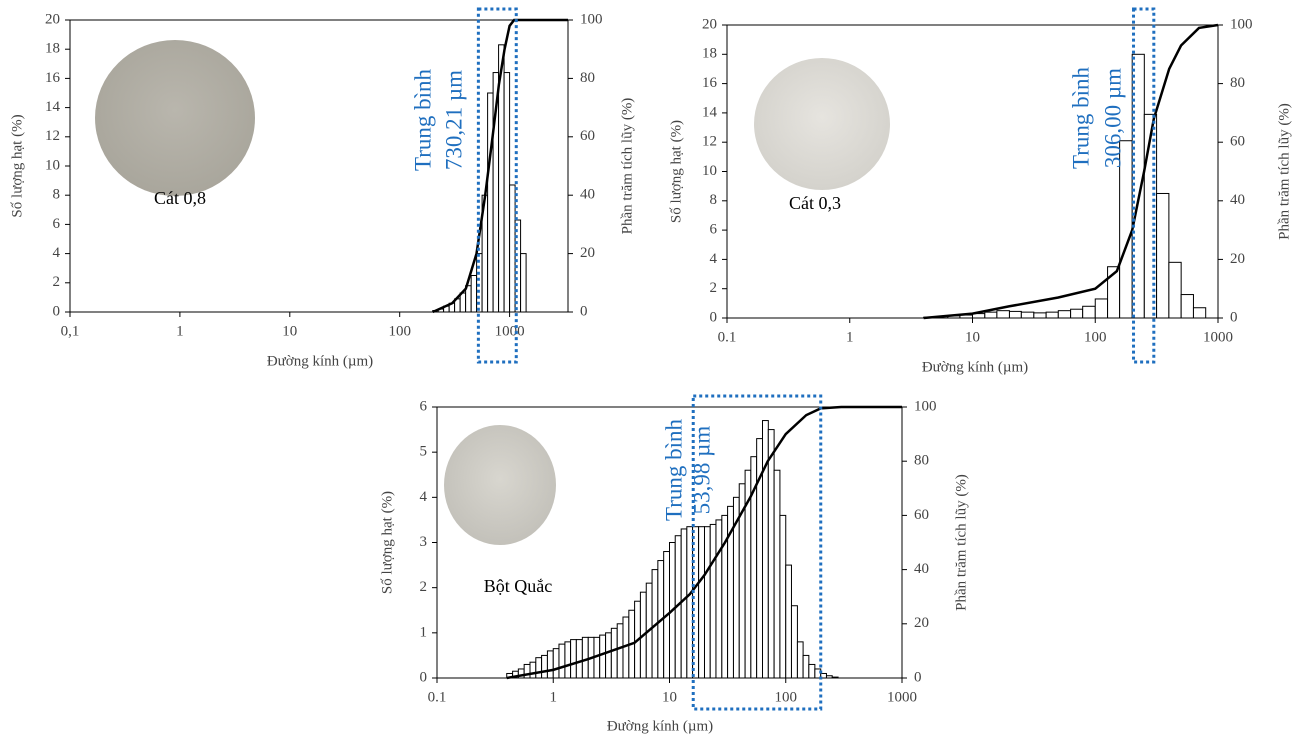 Image resolution: width=1299 pixels, height=736 pixels. I want to click on y-tick-label: 2, so click(714, 288).